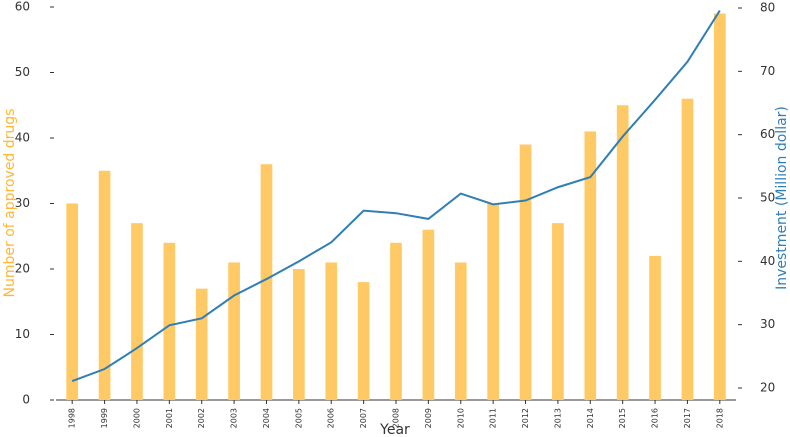  Describe the element at coordinates (331, 418) in the screenshot. I see `x-tick-label: 2006` at that location.